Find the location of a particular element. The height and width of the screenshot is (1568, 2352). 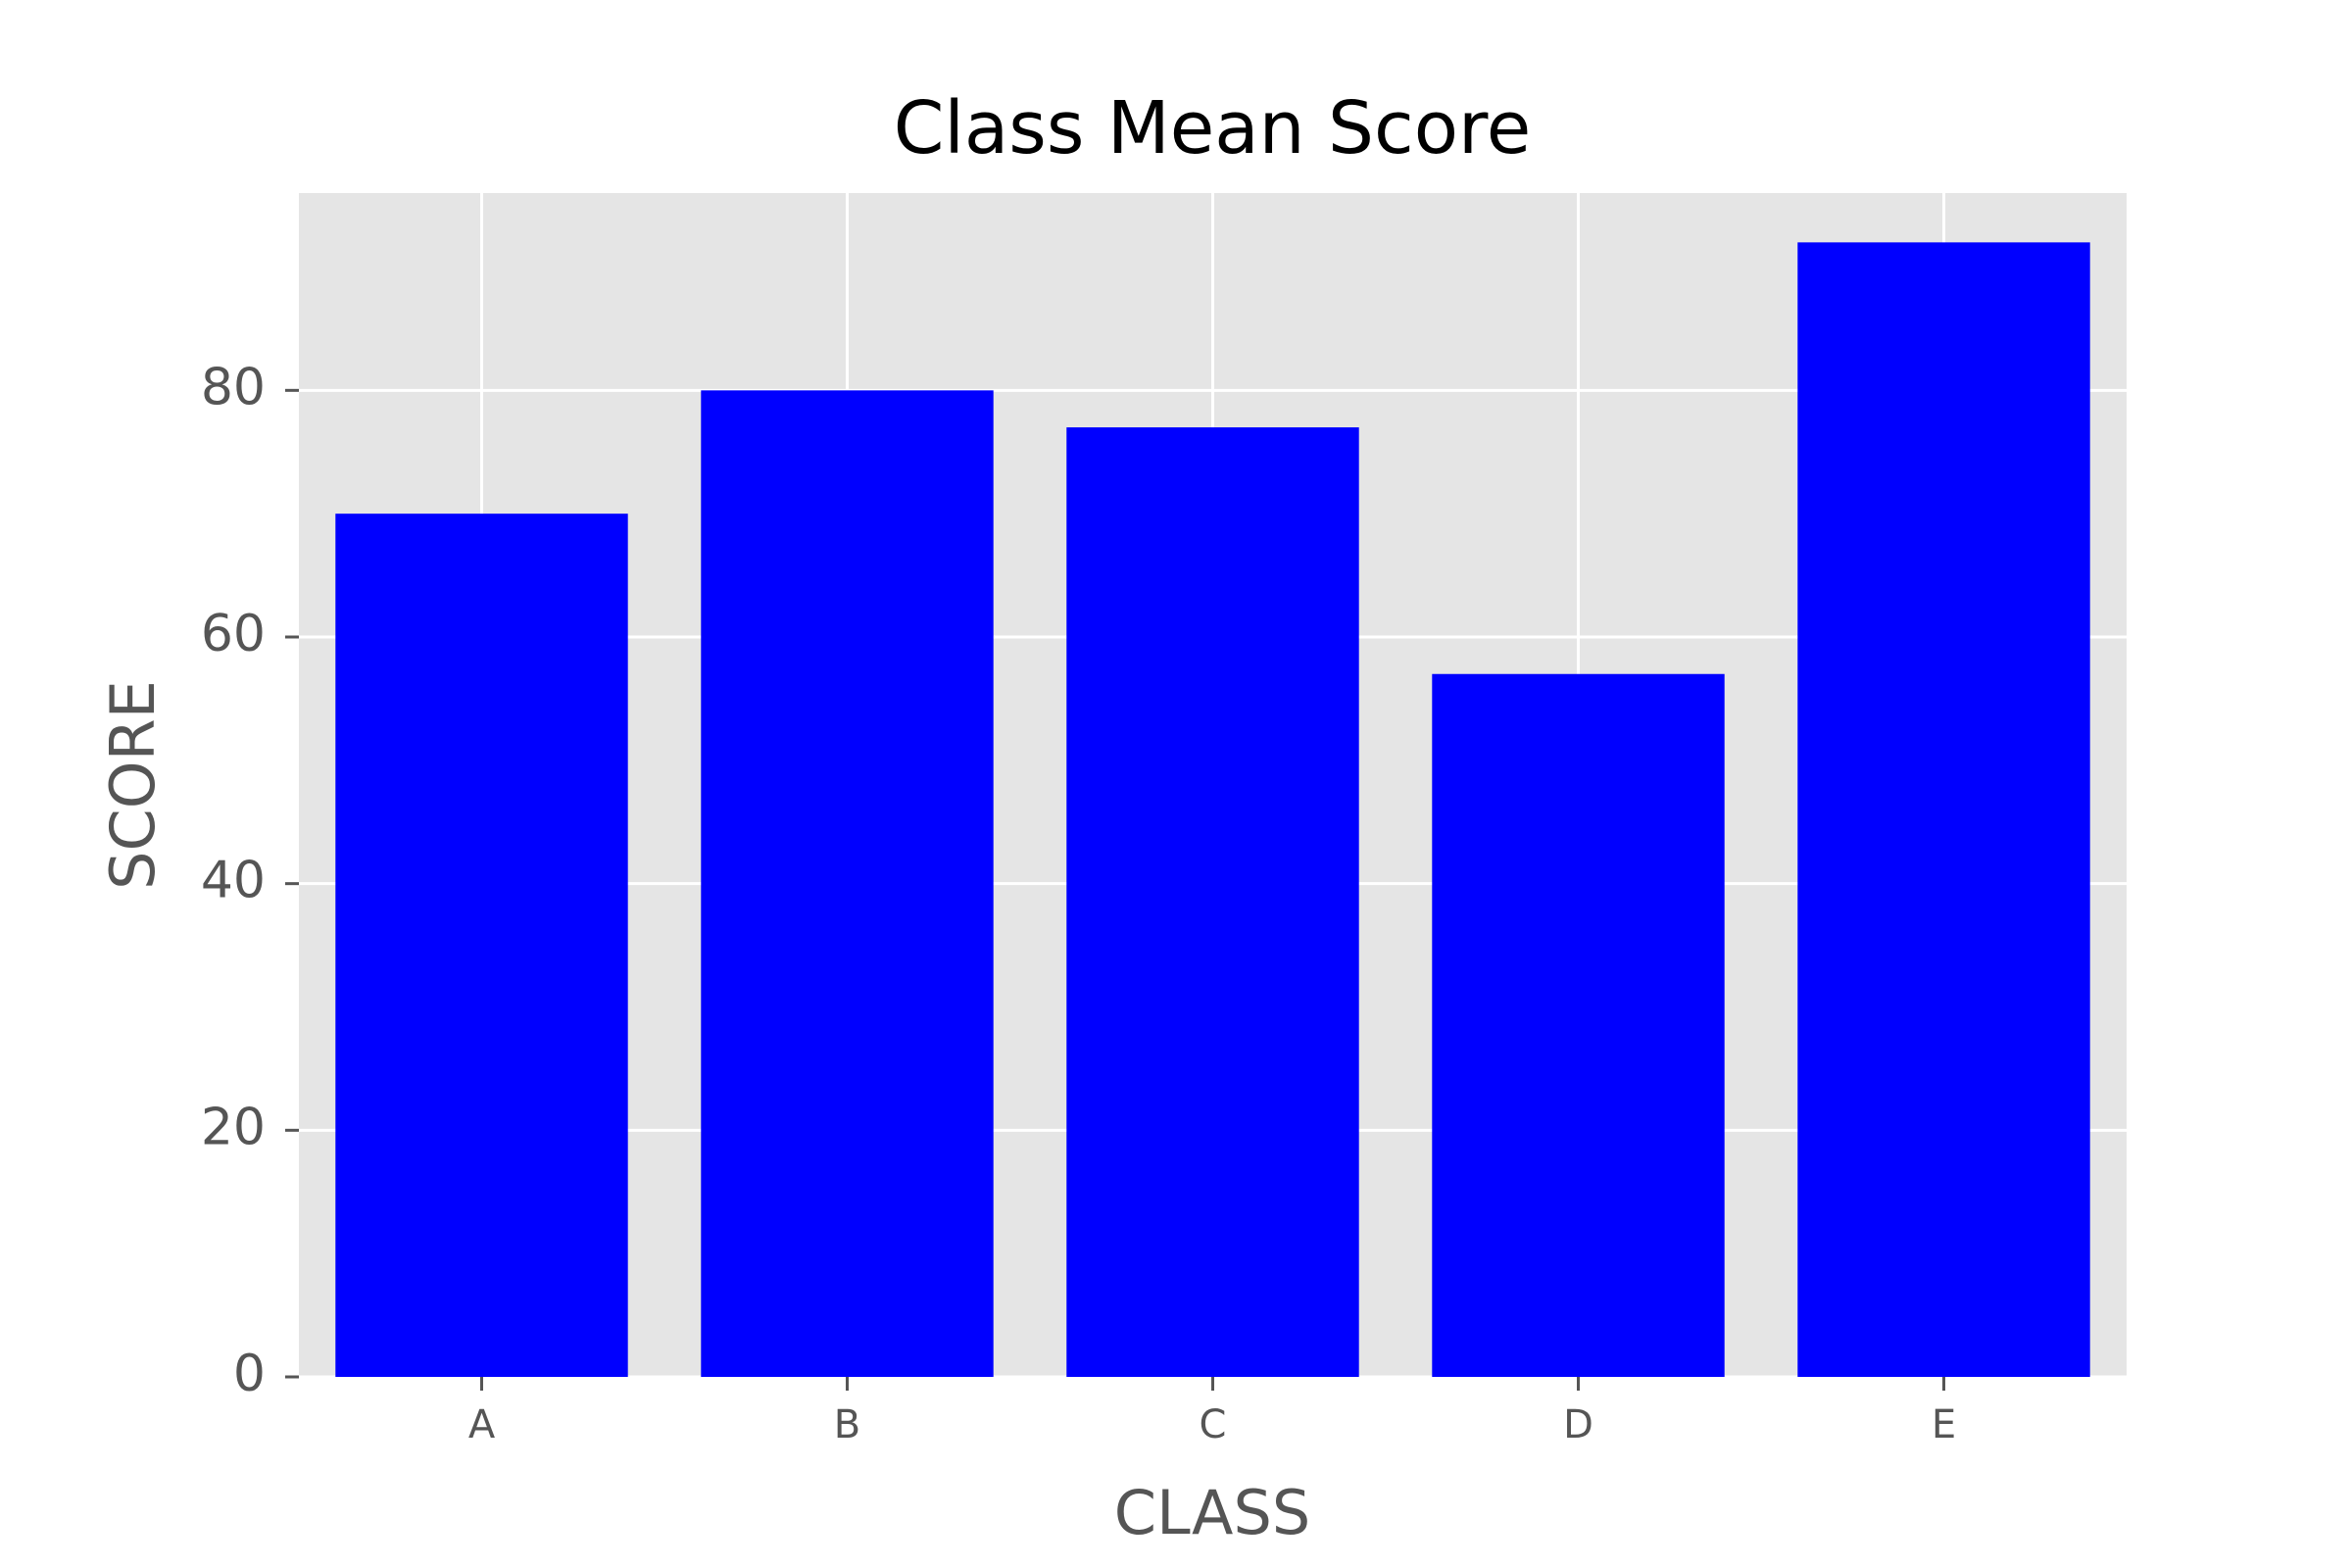

x-tick-label: A is located at coordinates (482, 1424).